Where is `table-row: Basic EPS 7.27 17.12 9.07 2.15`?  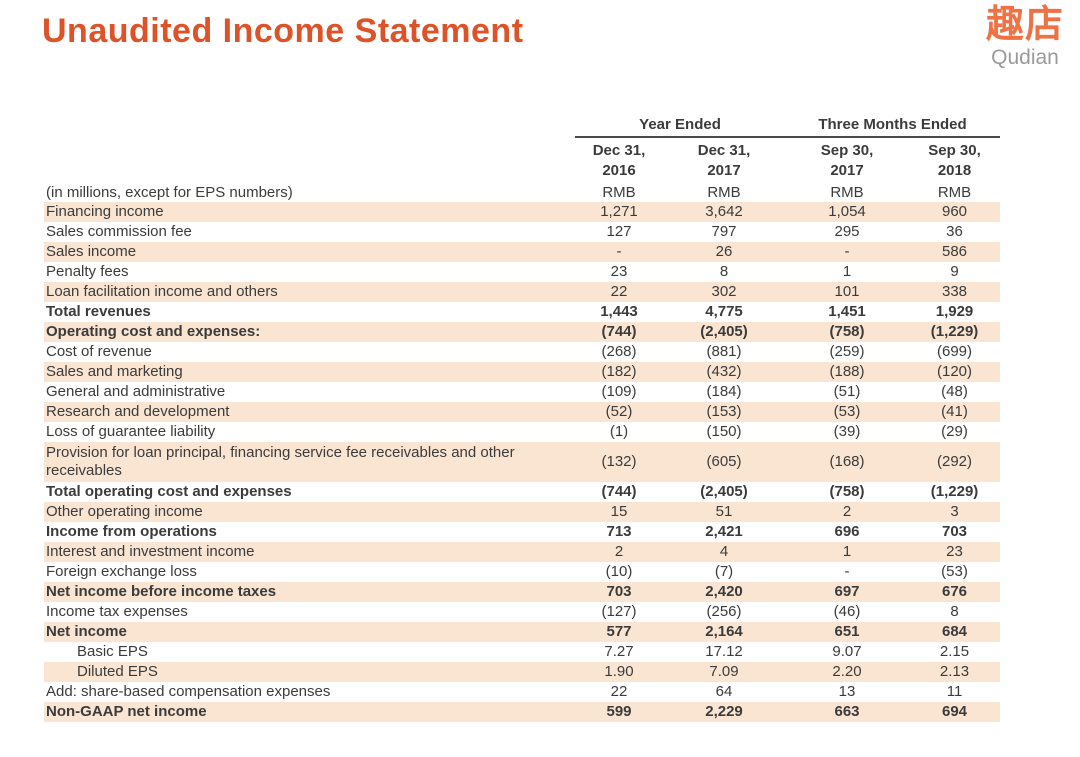 table-row: Basic EPS 7.27 17.12 9.07 2.15 is located at coordinates (522, 652).